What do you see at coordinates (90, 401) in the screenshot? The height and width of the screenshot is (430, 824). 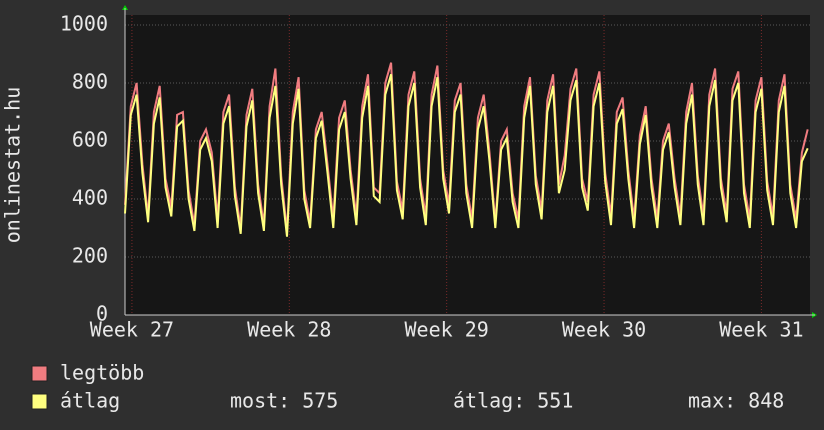 I see `legend-label: átlag` at bounding box center [90, 401].